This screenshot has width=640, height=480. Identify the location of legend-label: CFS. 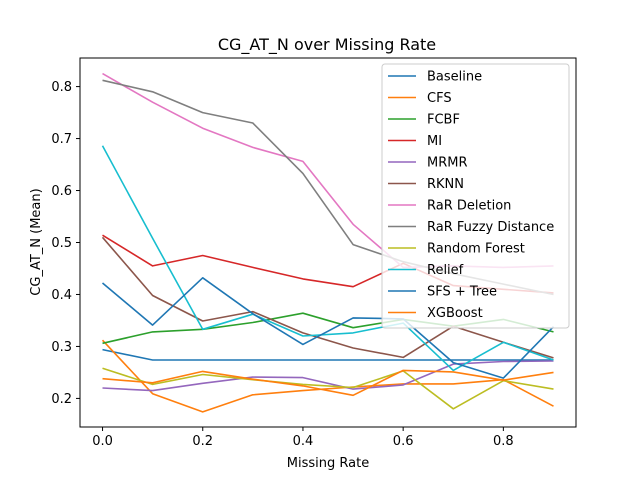
(439, 98).